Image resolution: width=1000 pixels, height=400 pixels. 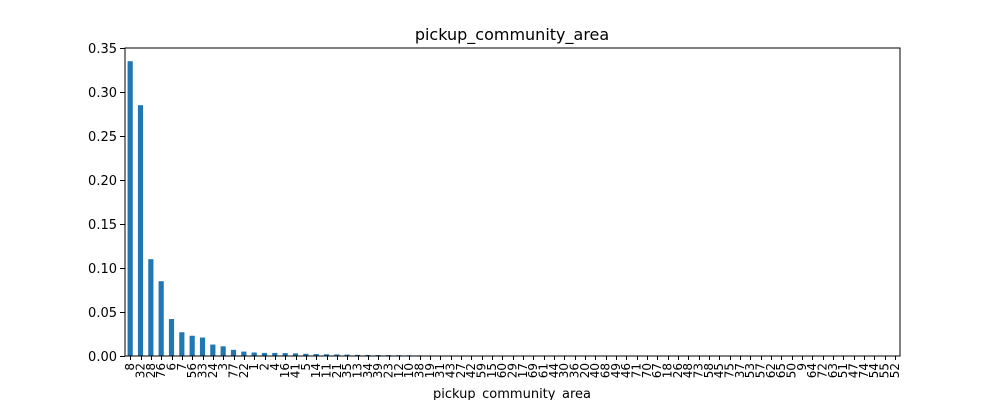 What do you see at coordinates (161, 370) in the screenshot?
I see `x-tick-label: 76` at bounding box center [161, 370].